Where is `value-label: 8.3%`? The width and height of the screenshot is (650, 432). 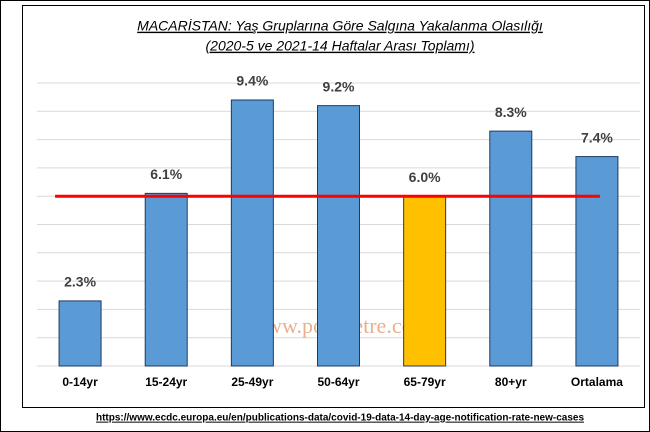
value-label: 8.3% is located at coordinates (511, 112).